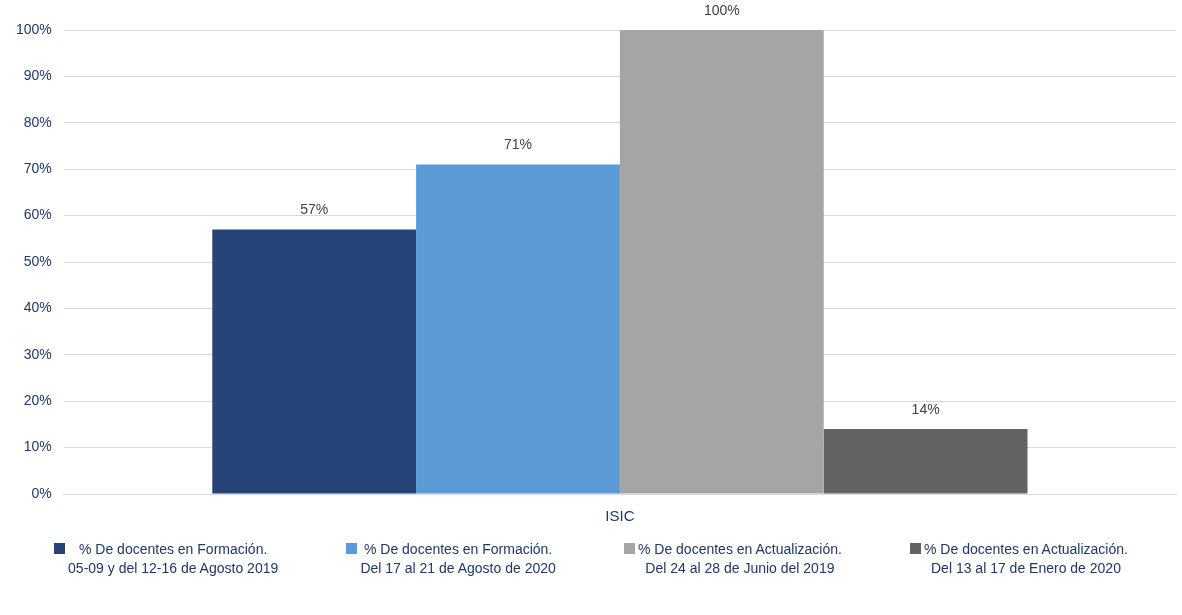 This screenshot has height=615, width=1182. I want to click on y-tick-label: 0%, so click(41, 492).